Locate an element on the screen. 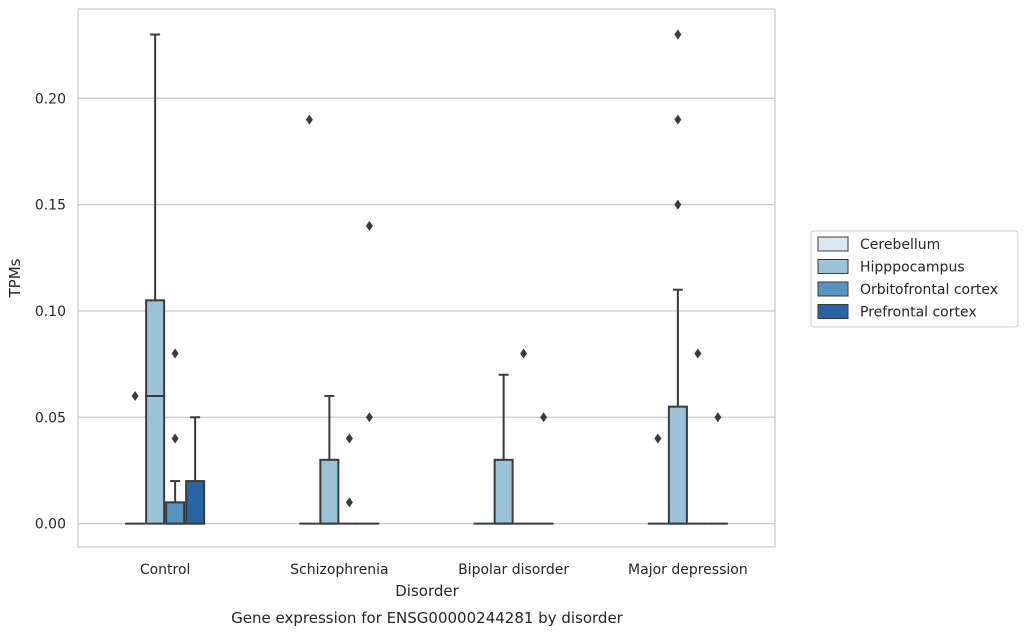 This screenshot has width=1028, height=634. y-axis-title: TPMs is located at coordinates (15, 278).